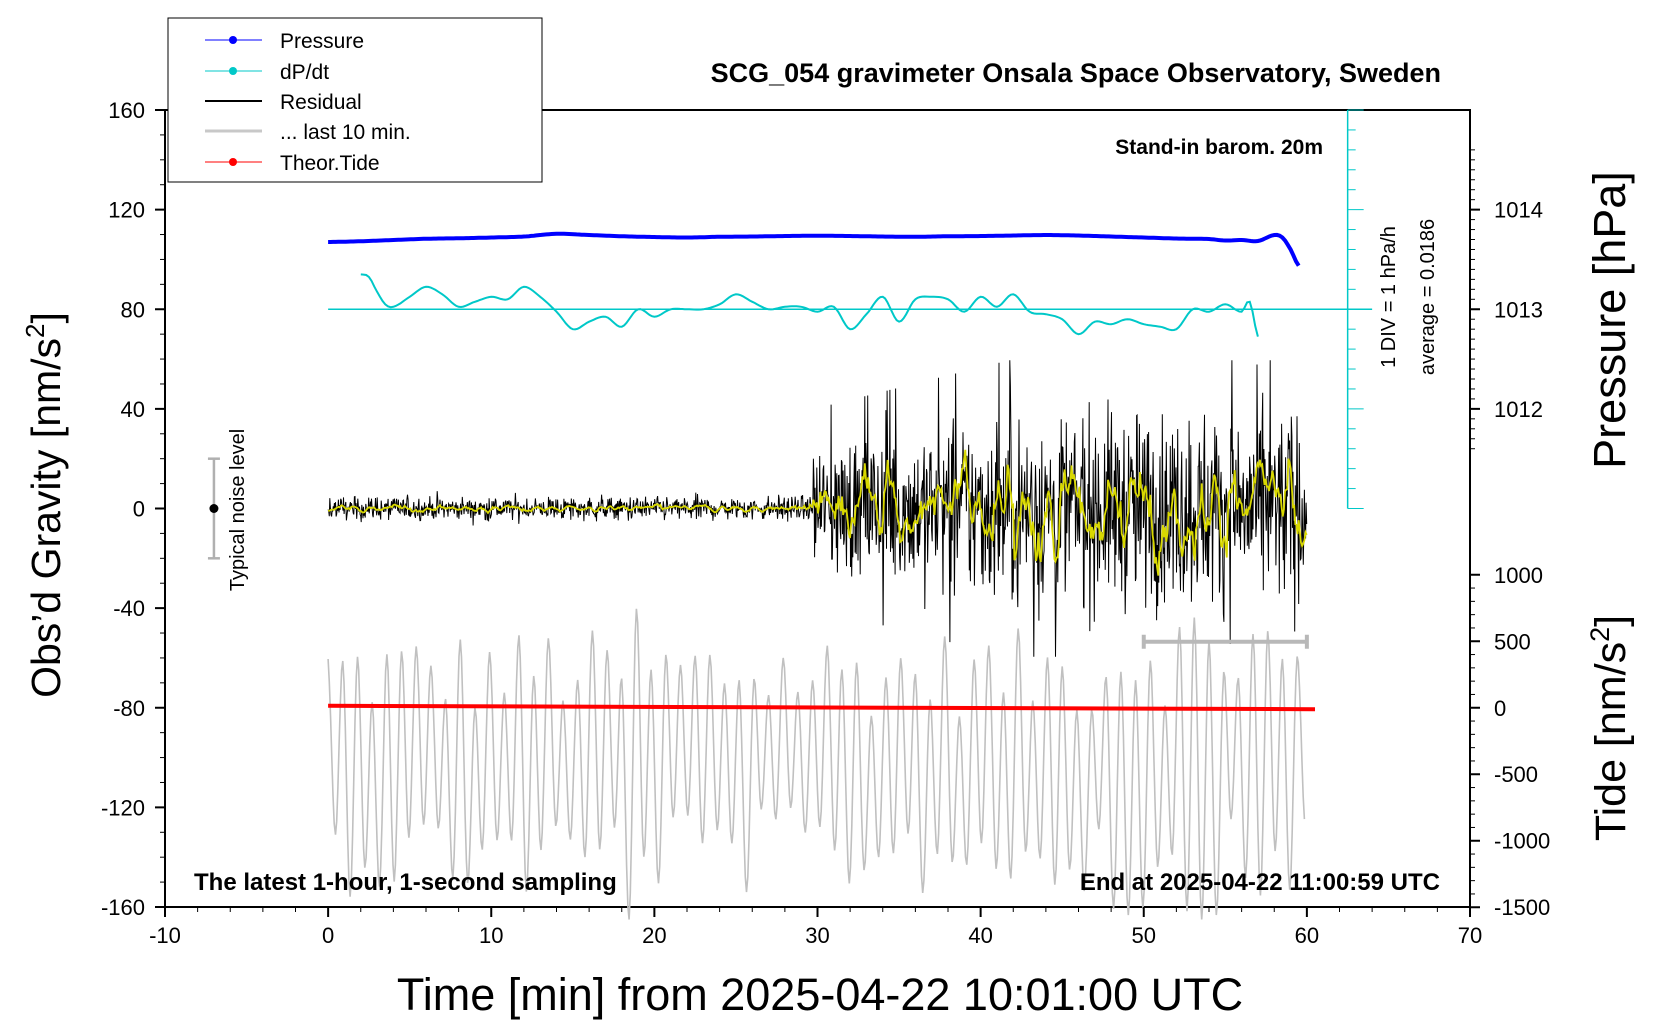  I want to click on legend-pressure-marker, so click(233, 40).